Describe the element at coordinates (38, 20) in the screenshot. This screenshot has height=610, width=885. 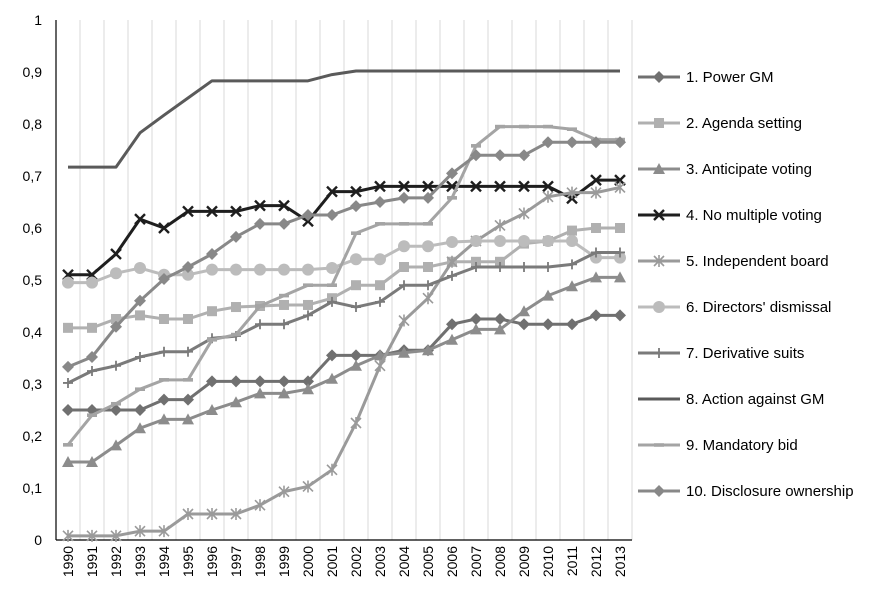
I see `y-tick-label: 1` at that location.